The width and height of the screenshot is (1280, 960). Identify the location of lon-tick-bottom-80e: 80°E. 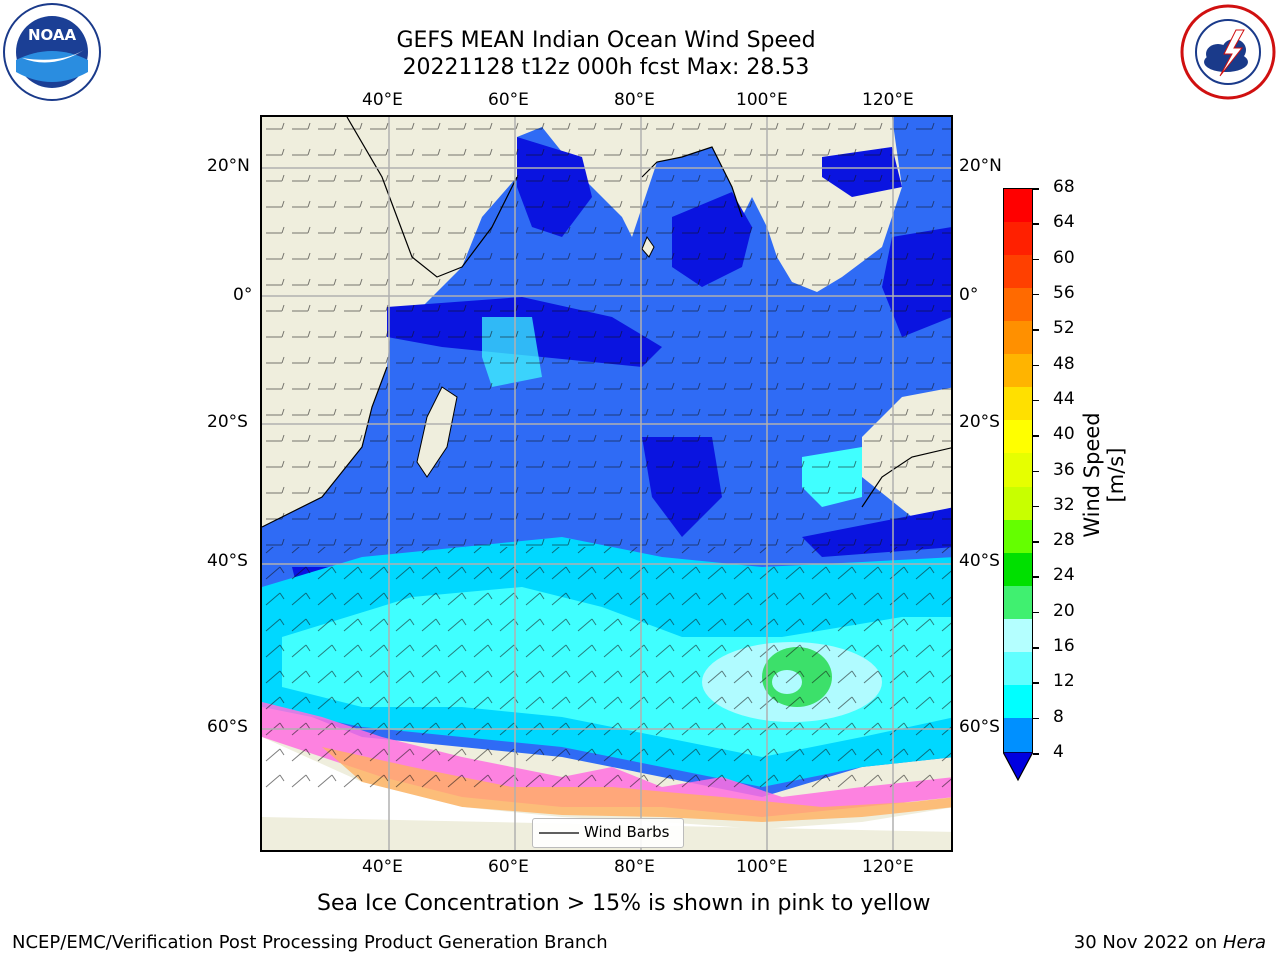
(634, 867).